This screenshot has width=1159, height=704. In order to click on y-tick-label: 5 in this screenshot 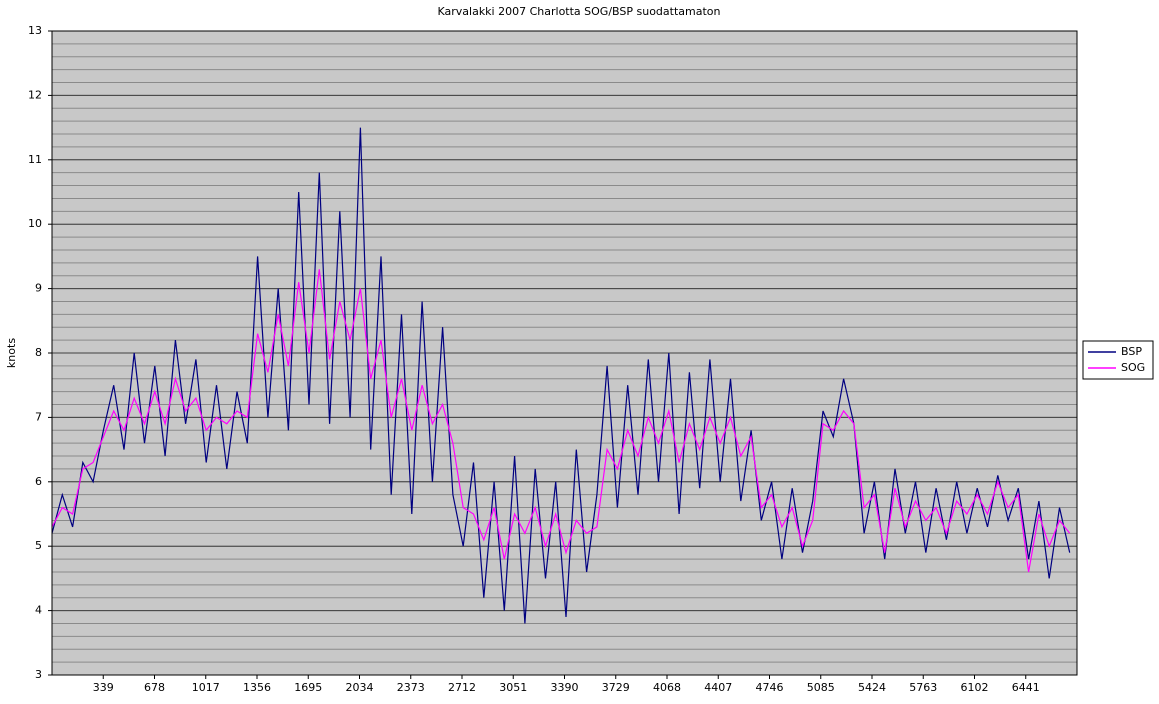, I will do `click(38, 545)`.